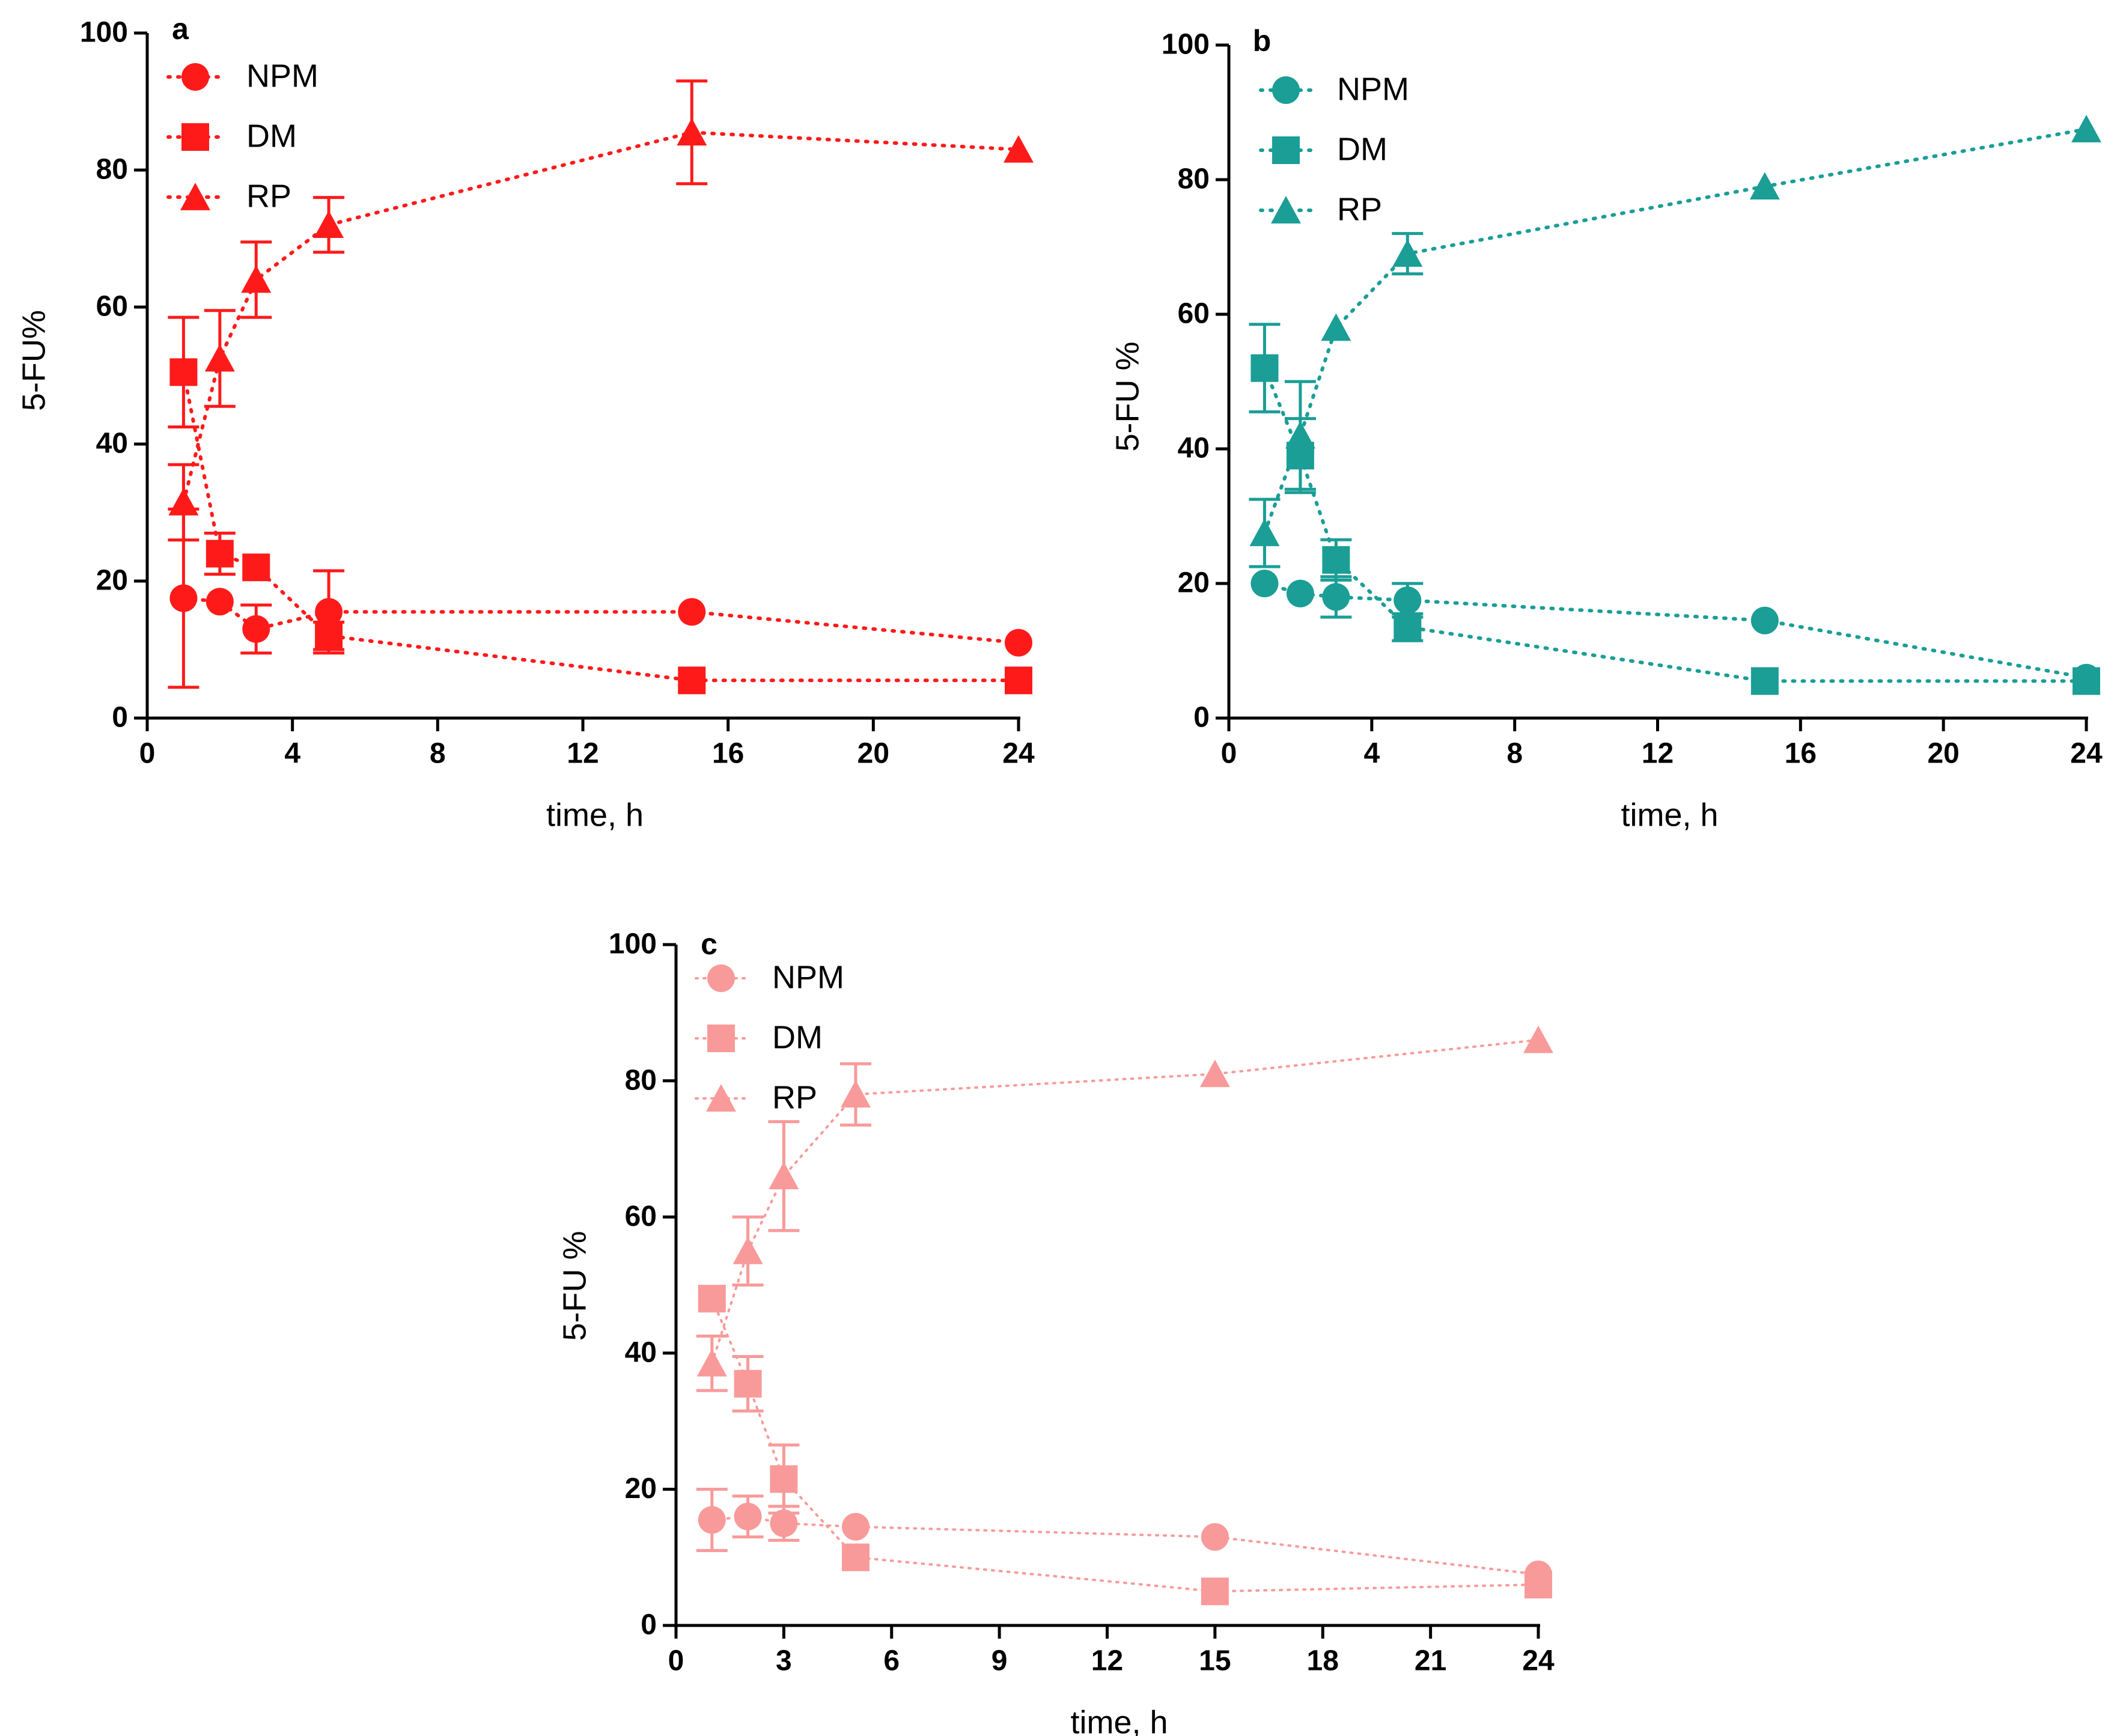  What do you see at coordinates (180, 29) in the screenshot?
I see `panel-label: a` at bounding box center [180, 29].